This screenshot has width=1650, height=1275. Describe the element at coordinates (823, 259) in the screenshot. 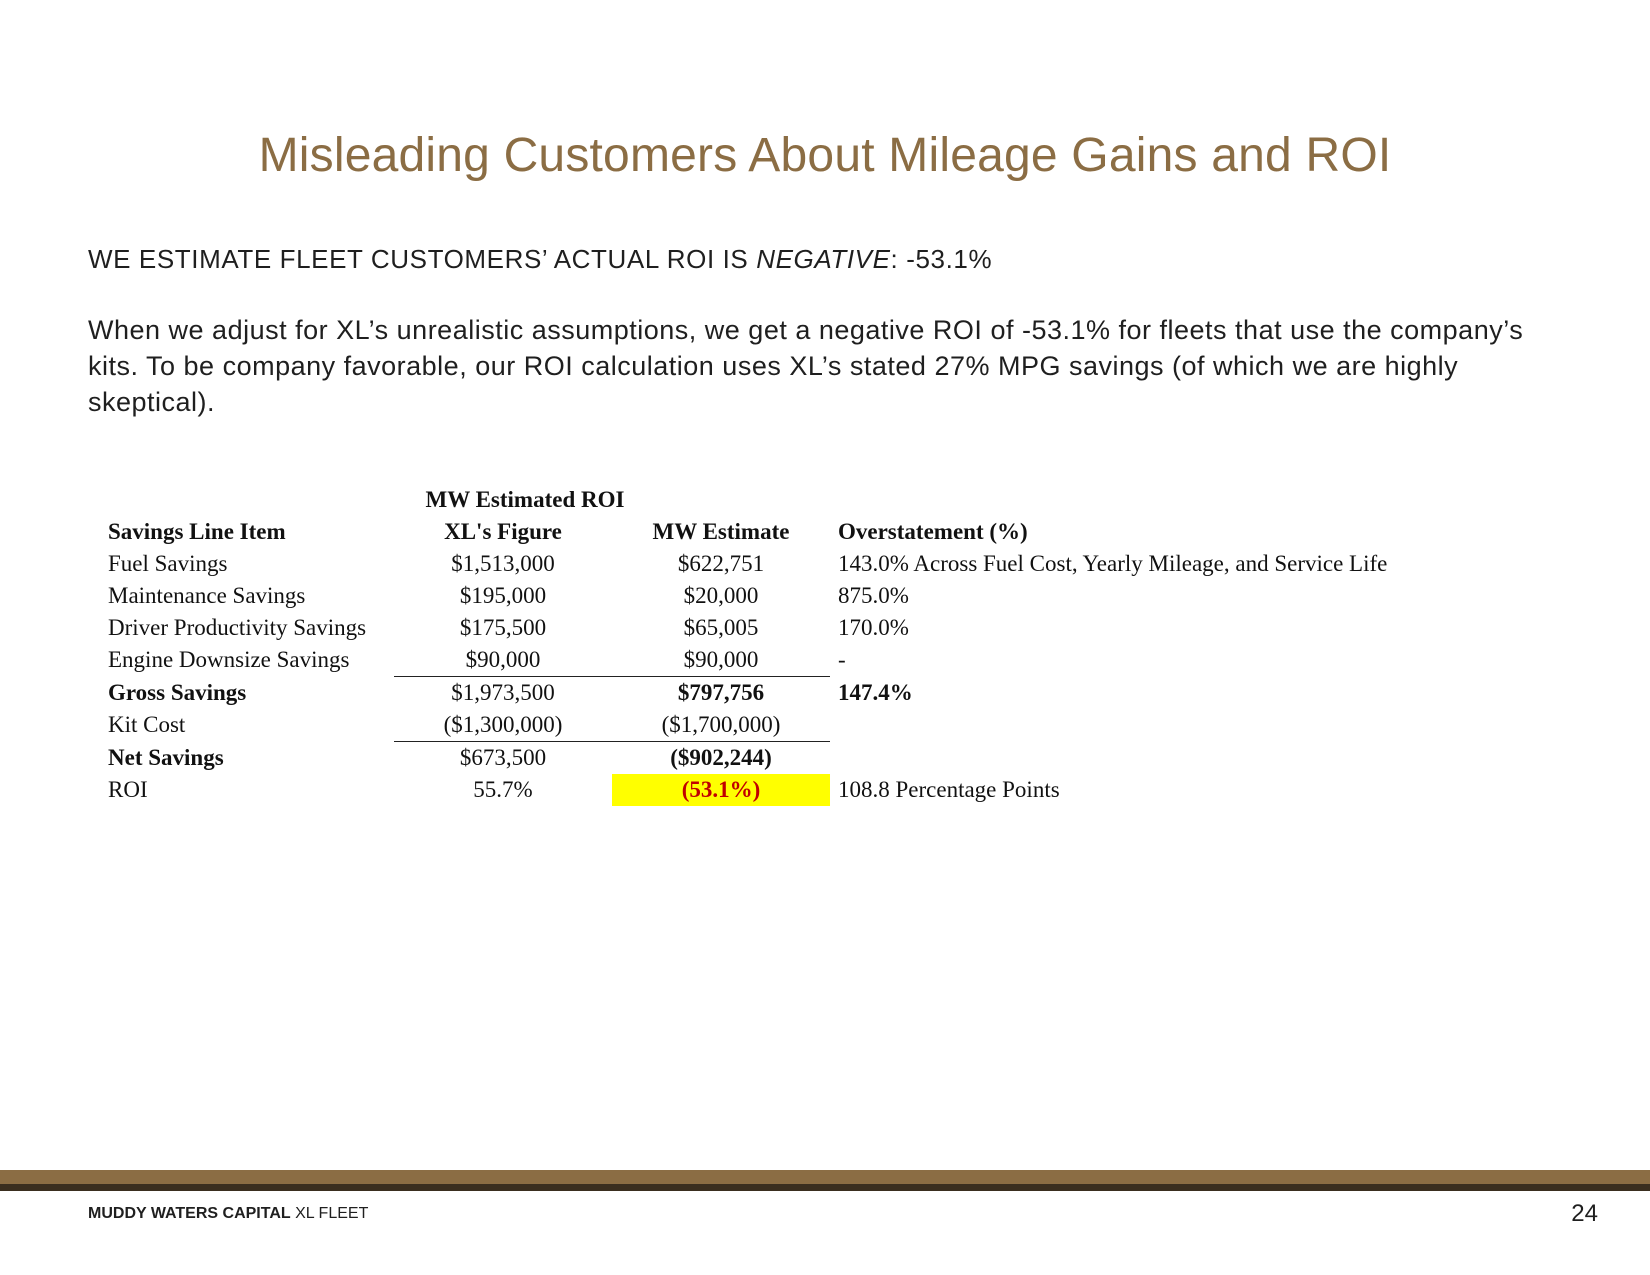

I see `subheading-emphasis: NEGATIVE` at that location.